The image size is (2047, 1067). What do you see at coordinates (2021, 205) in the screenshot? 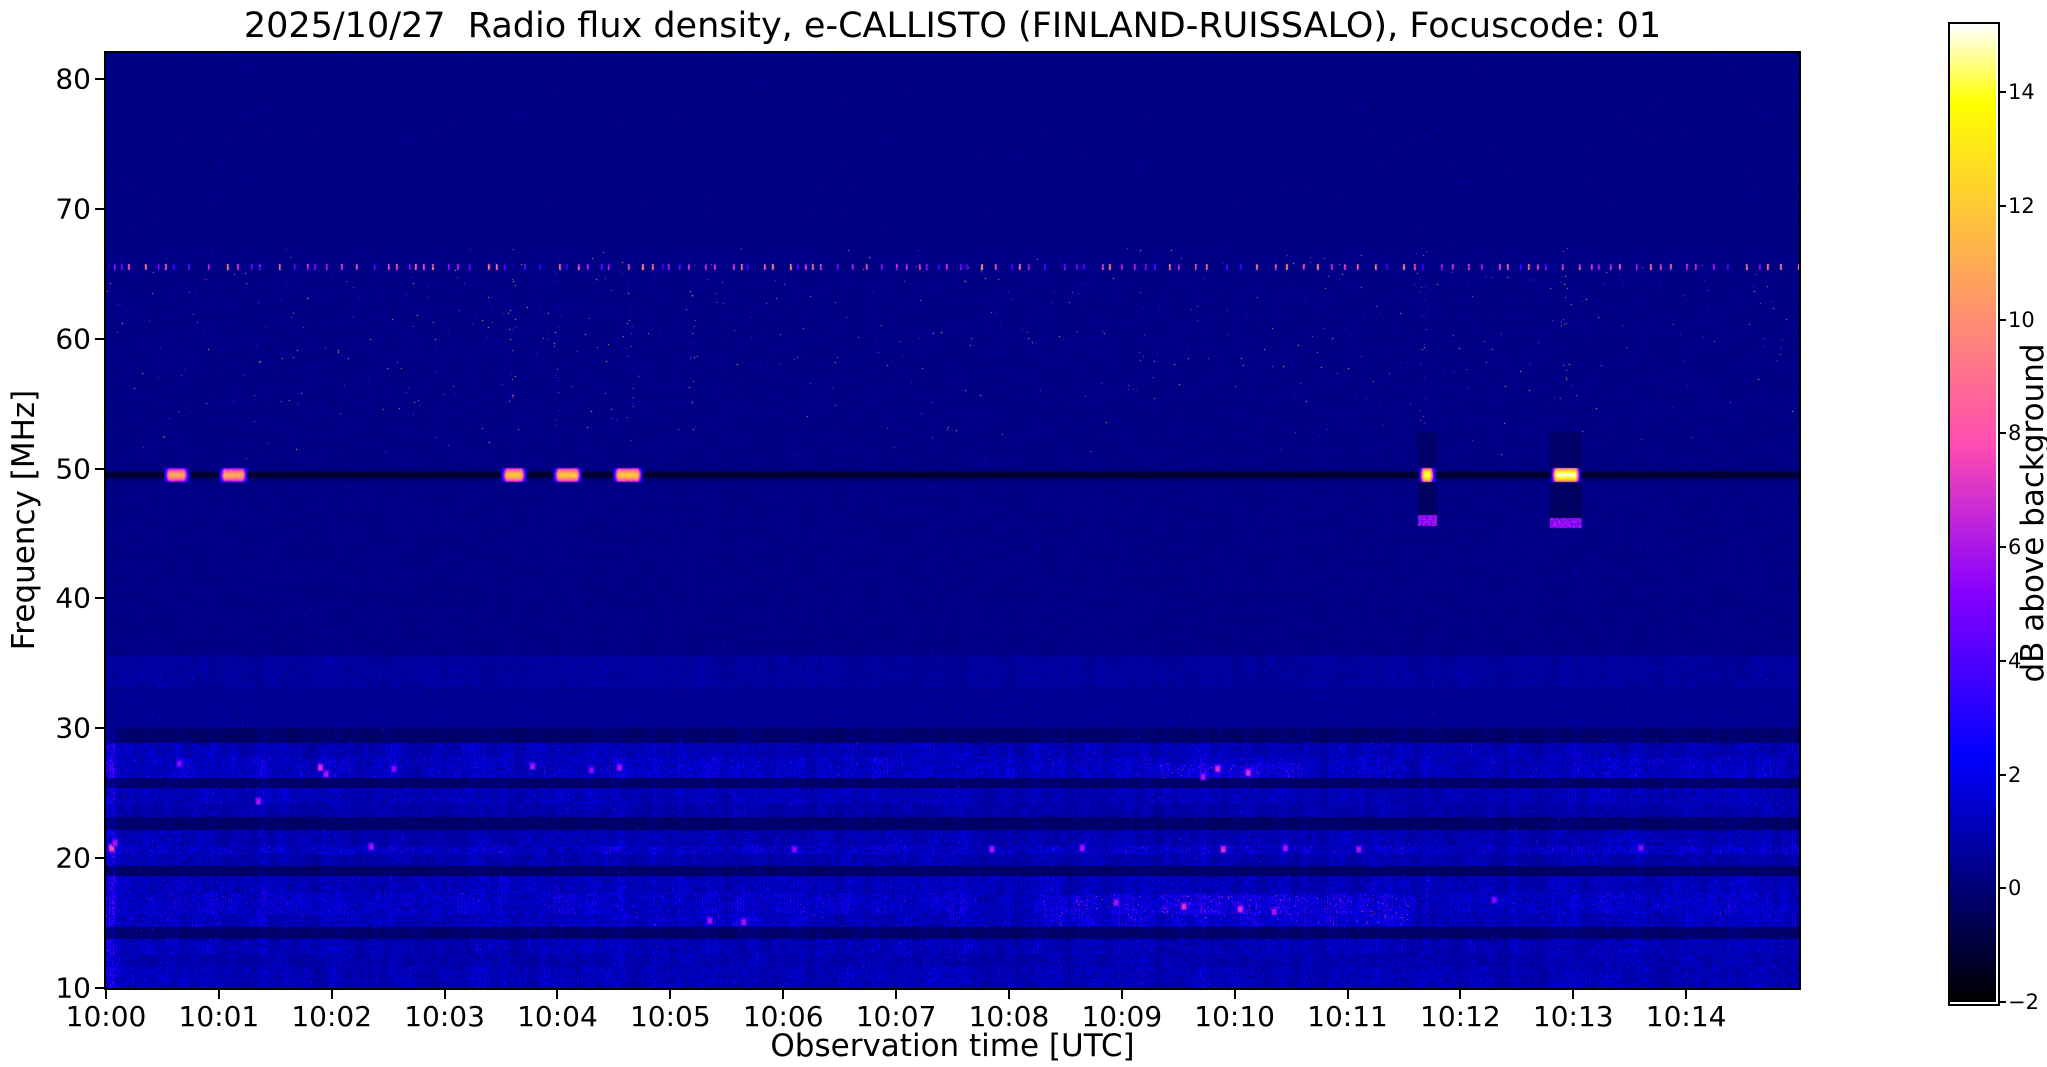
I see `colorbar-tick-label: 12` at bounding box center [2021, 205].